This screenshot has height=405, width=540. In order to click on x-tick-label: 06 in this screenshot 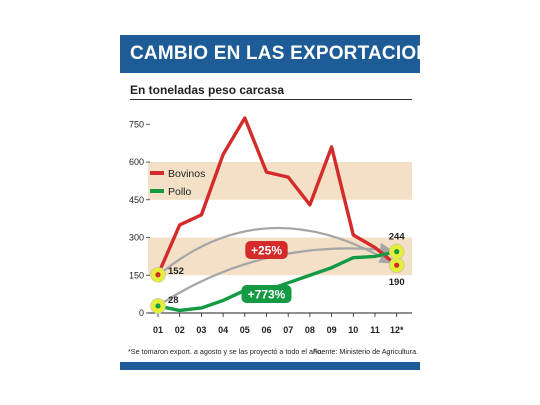, I will do `click(266, 330)`.